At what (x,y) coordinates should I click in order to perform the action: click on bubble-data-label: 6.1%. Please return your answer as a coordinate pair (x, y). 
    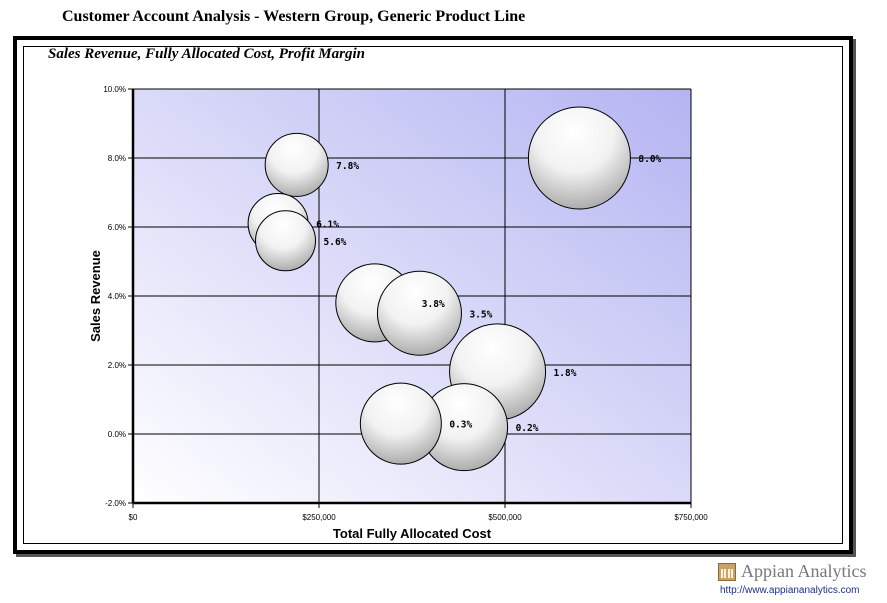
    Looking at the image, I should click on (327, 225).